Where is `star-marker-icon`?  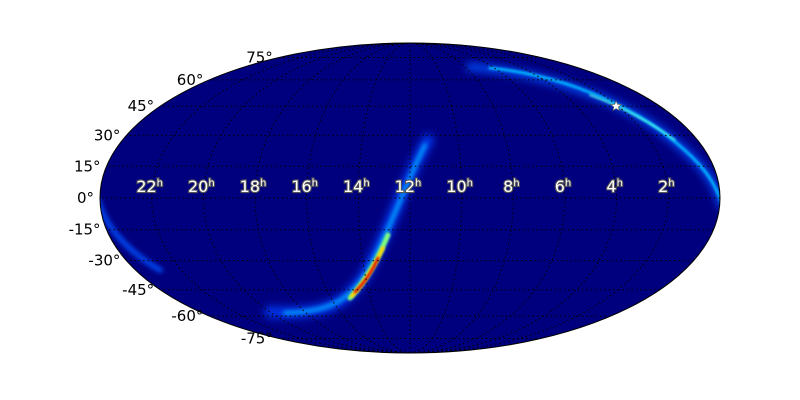 star-marker-icon is located at coordinates (616, 105).